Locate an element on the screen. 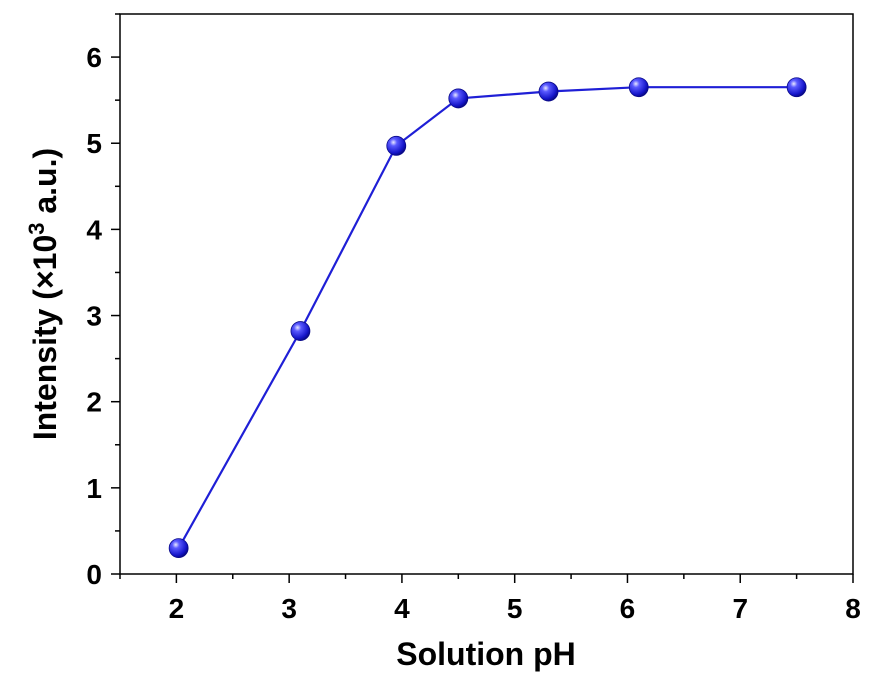 This screenshot has height=677, width=869. x-tick-label: 8 is located at coordinates (853, 608).